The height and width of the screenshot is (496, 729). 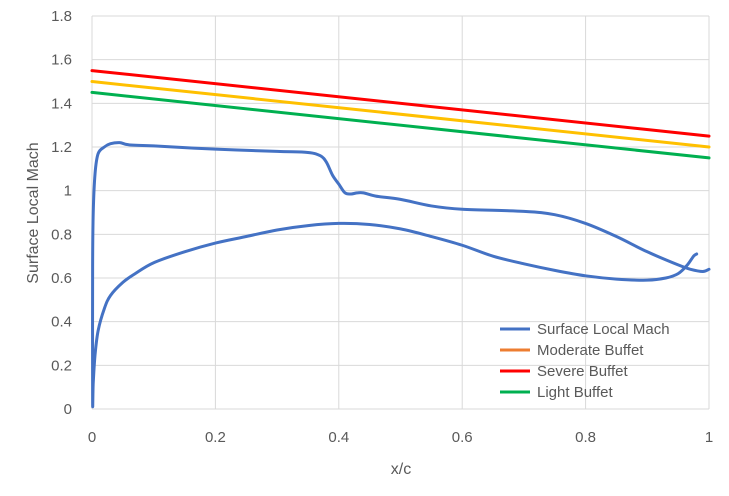 What do you see at coordinates (400, 103) in the screenshot?
I see `severe-buffet-line` at bounding box center [400, 103].